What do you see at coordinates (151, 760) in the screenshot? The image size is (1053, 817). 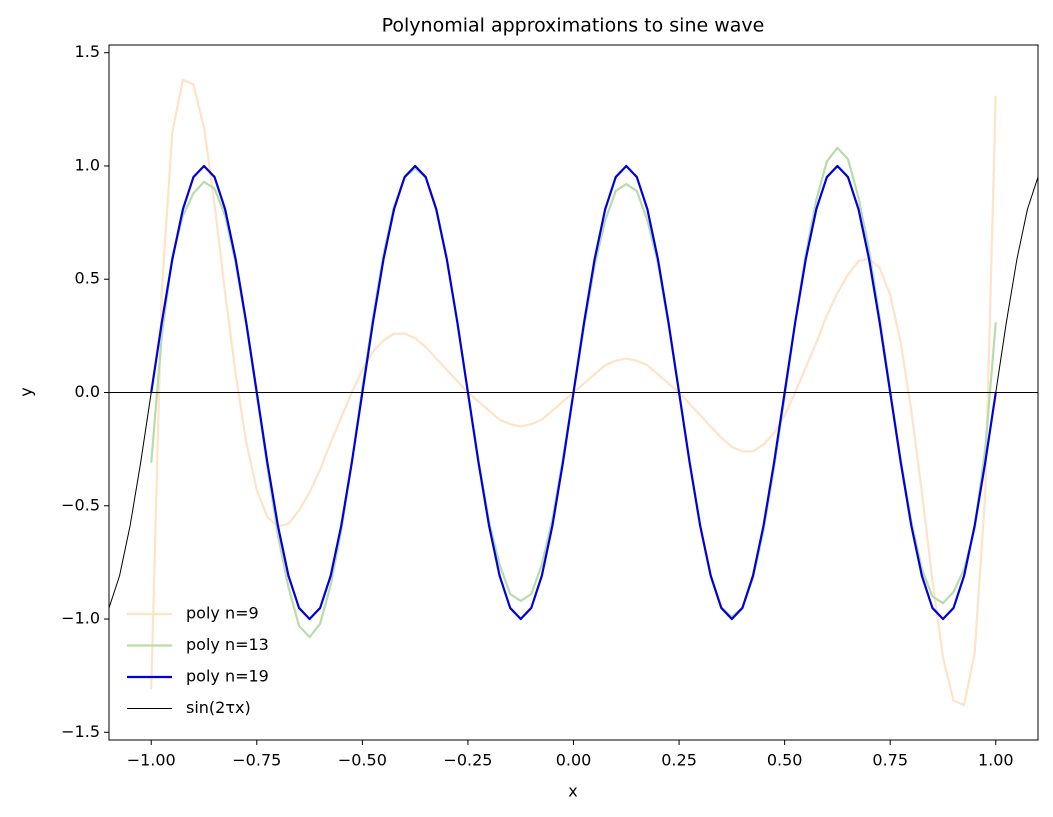 I see `x-tick-label: −1.00` at bounding box center [151, 760].